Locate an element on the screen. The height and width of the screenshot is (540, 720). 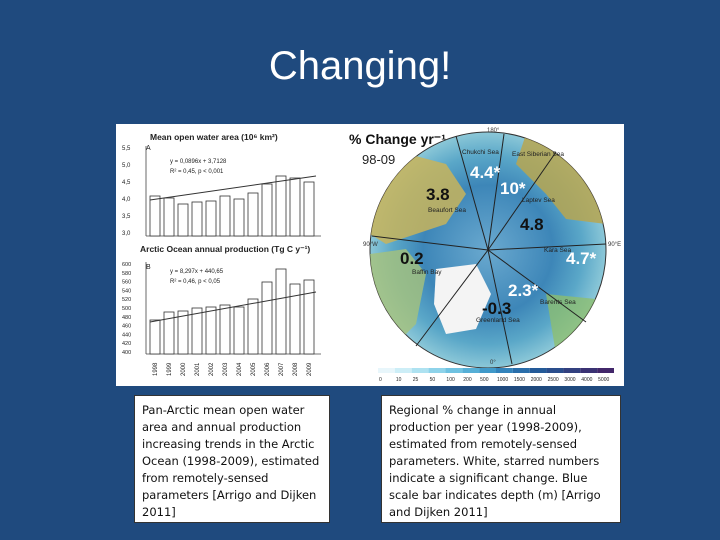
sea-label-laptev: Laptev Sea is located at coordinates (538, 200).